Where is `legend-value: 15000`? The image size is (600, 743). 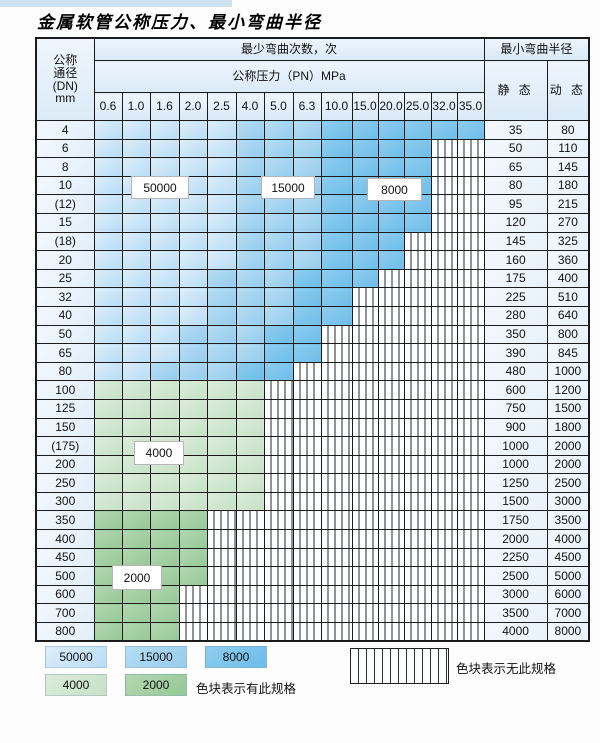
legend-value: 15000 is located at coordinates (156, 657).